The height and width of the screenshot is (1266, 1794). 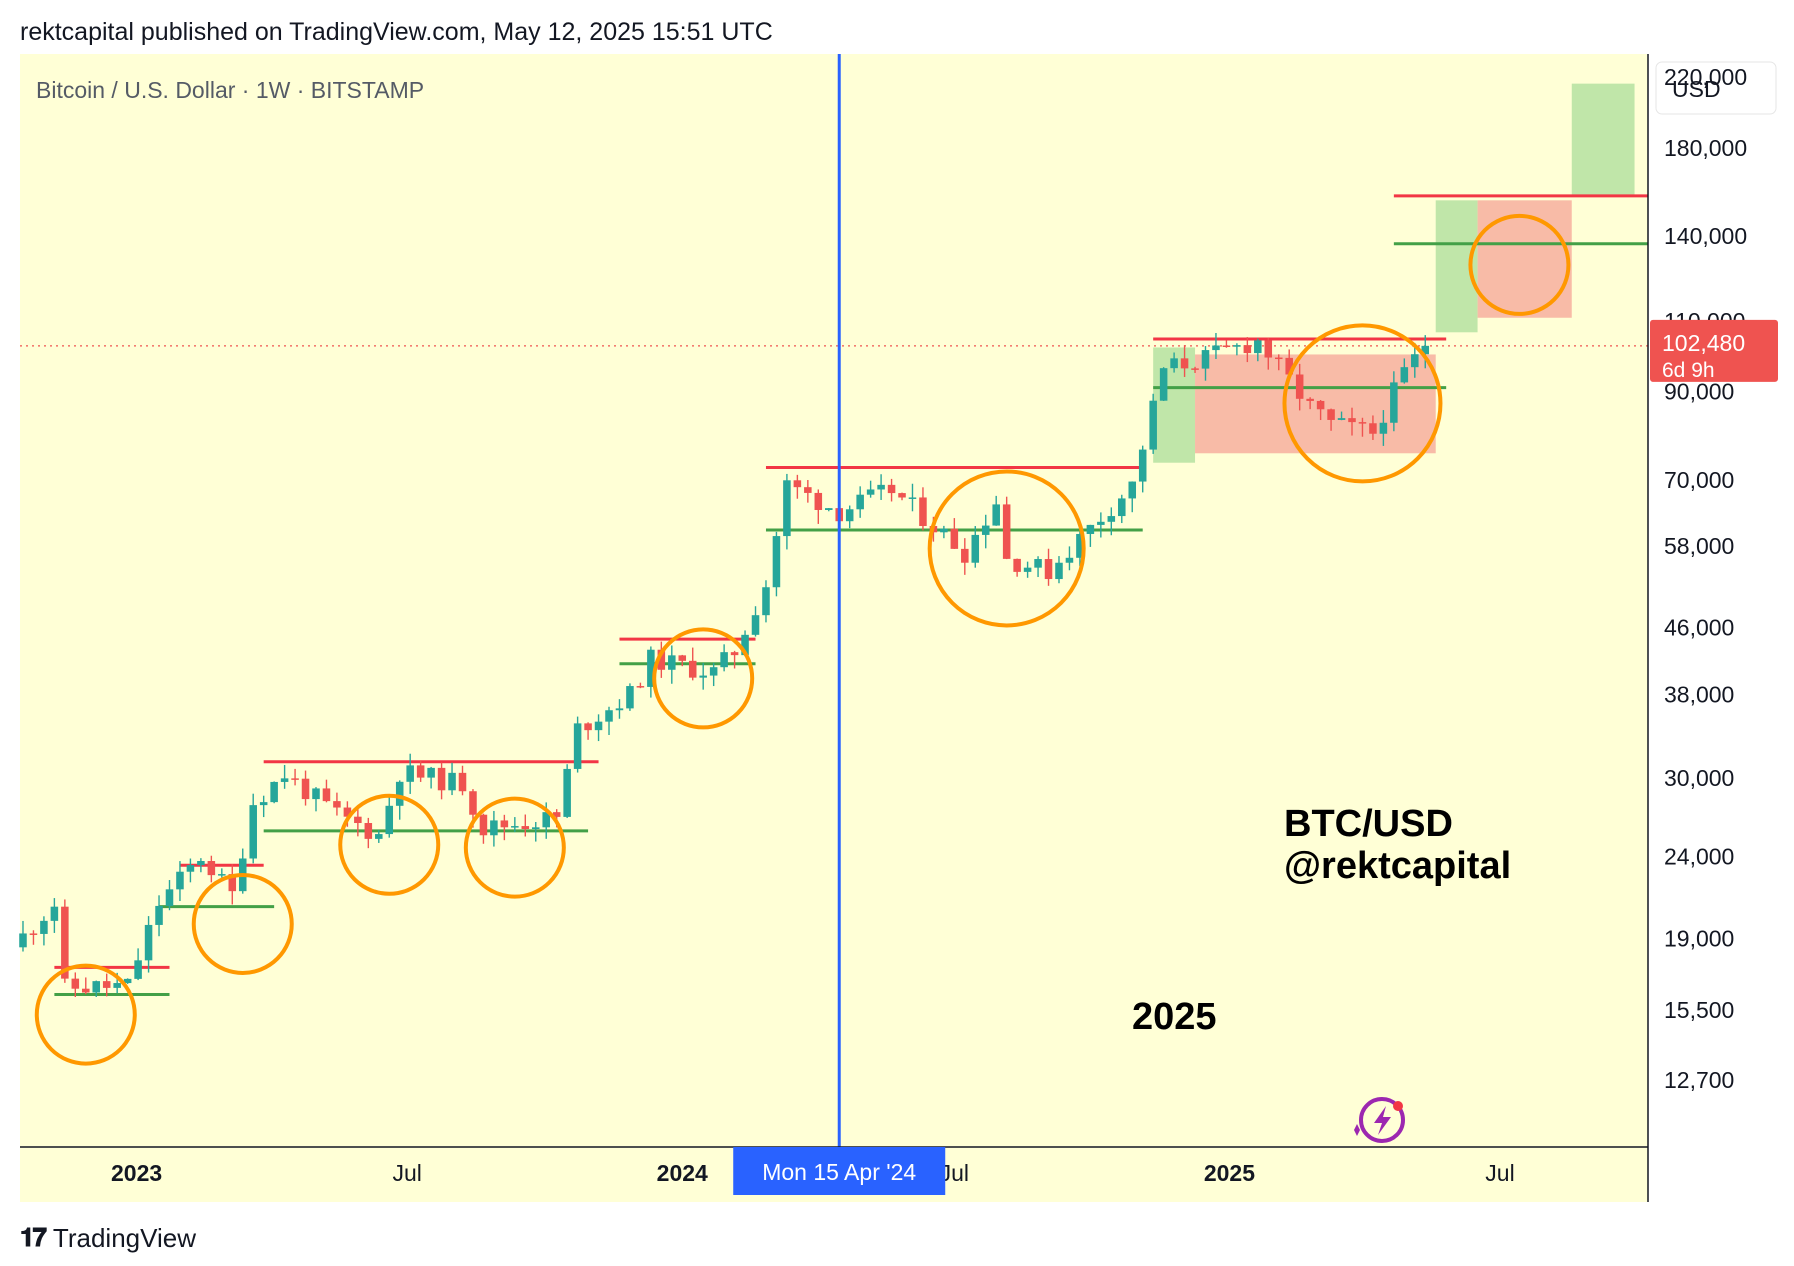 I want to click on currency-button: USD, so click(x=1716, y=88).